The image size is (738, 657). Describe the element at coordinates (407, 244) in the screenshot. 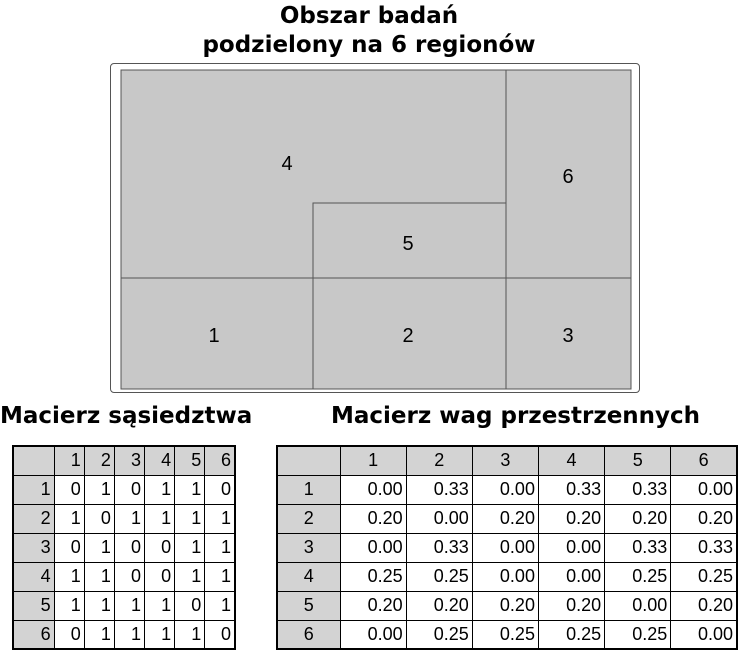

I see `region-5-label: 5` at that location.